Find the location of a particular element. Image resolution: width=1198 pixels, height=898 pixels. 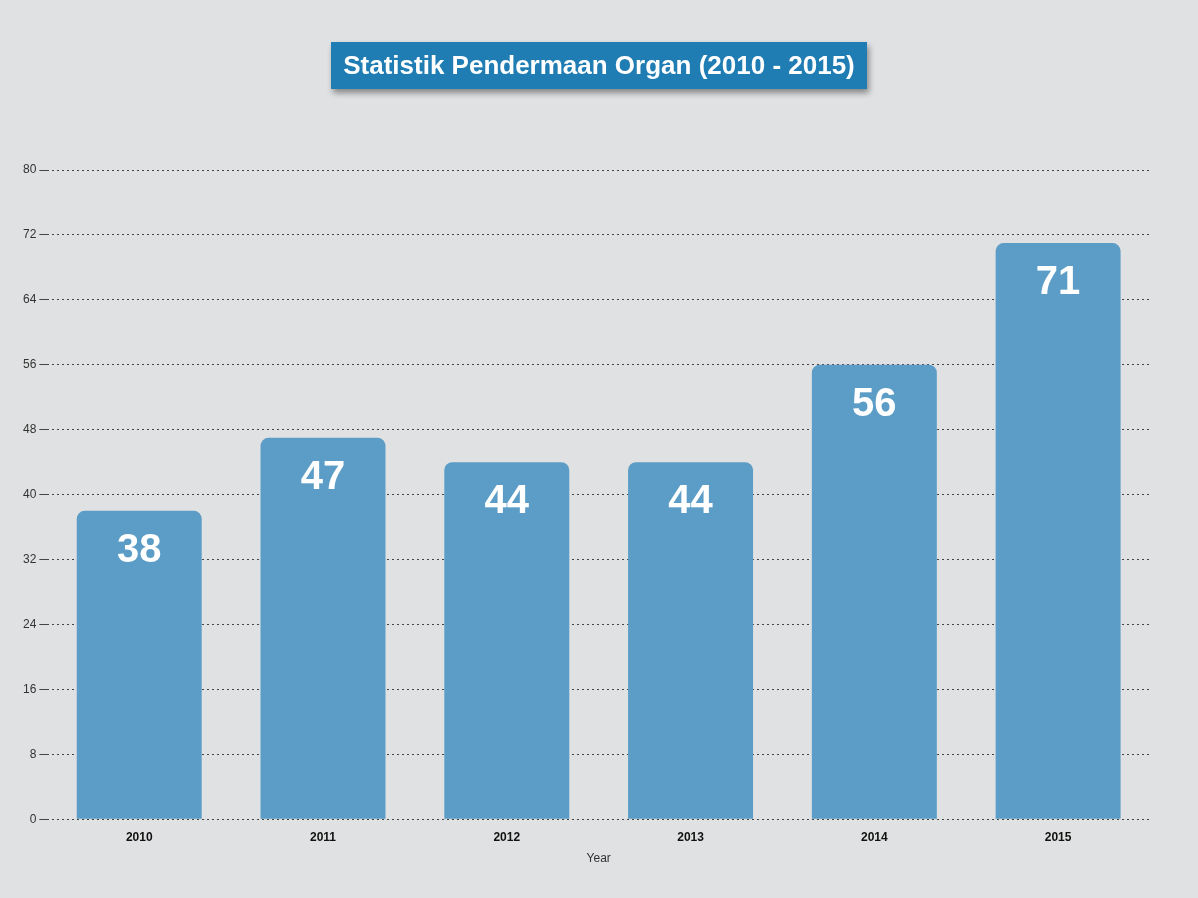

y-tick-label: 24 is located at coordinates (29, 623).